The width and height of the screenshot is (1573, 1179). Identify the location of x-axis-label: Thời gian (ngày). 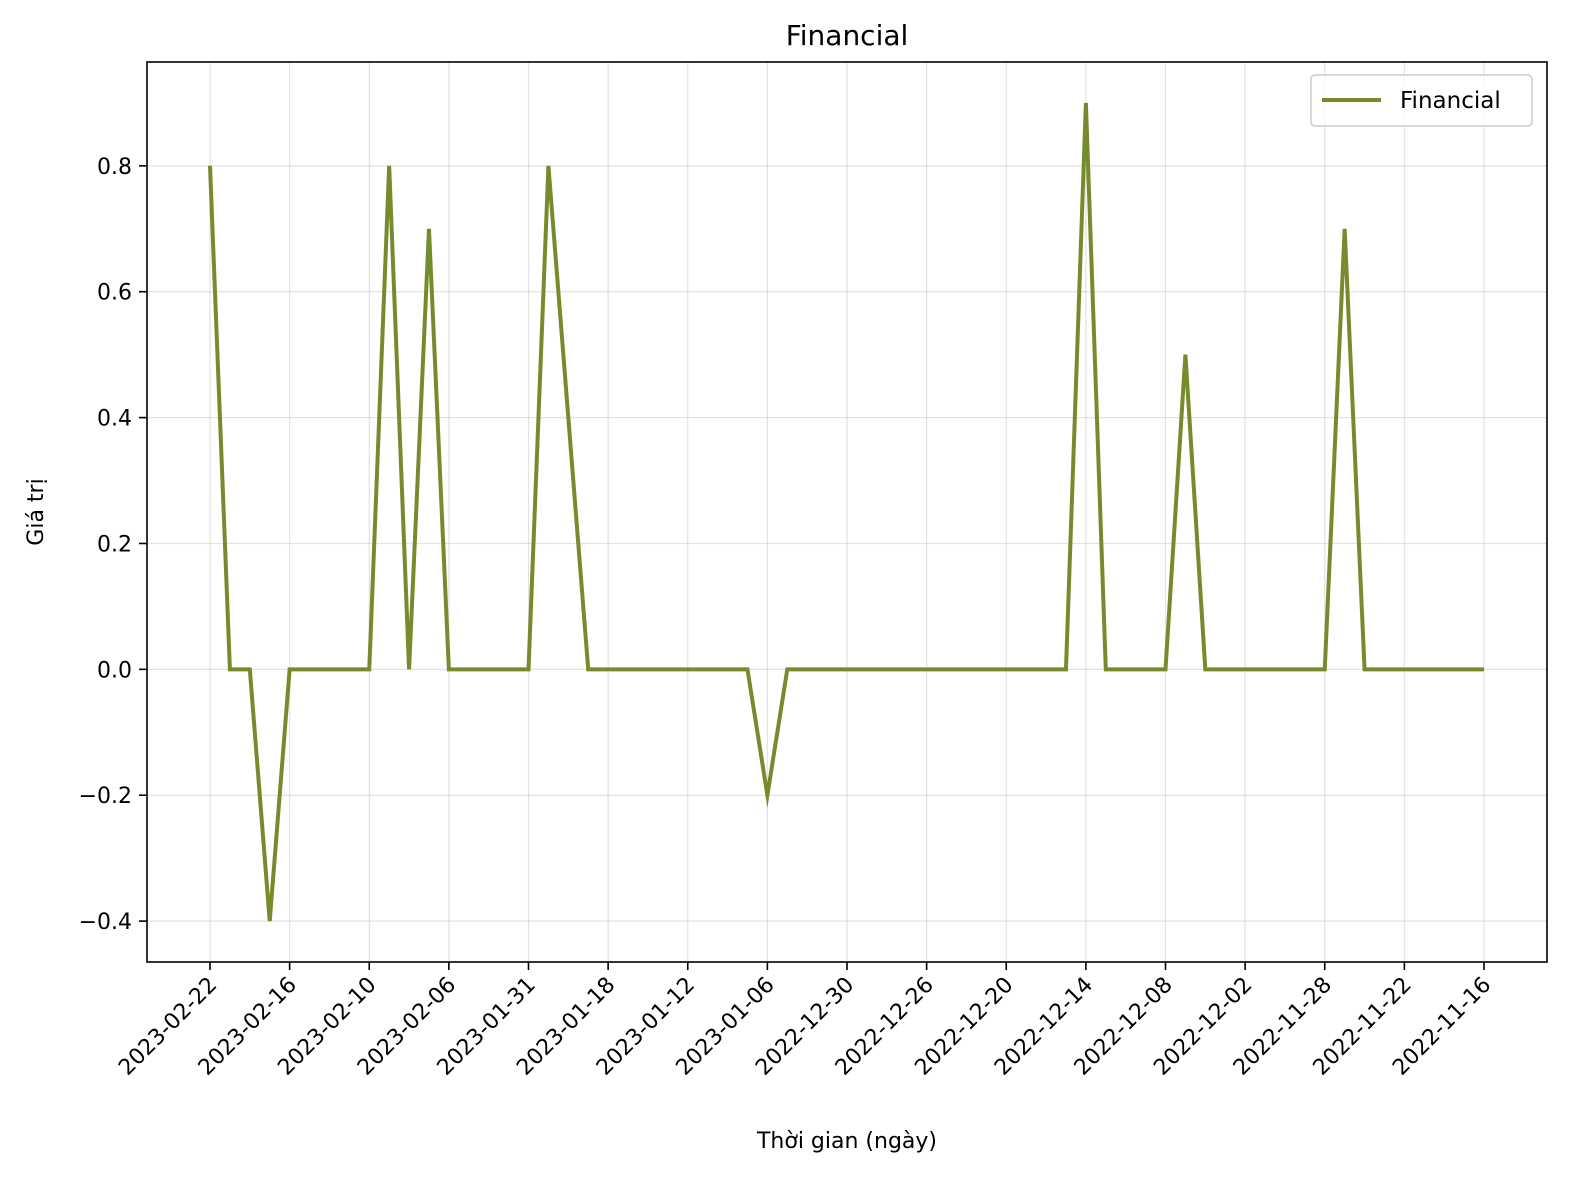
(846, 1141).